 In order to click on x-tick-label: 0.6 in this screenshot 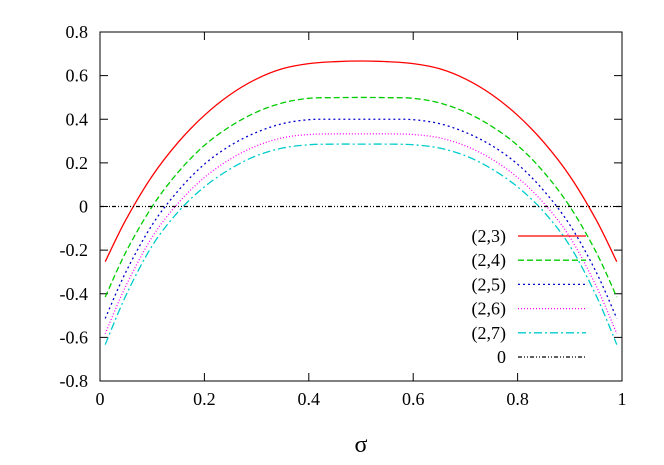, I will do `click(413, 399)`.